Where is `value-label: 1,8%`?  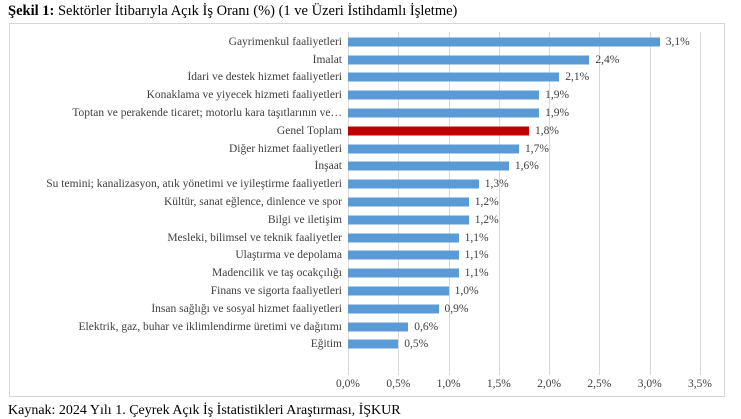
value-label: 1,8% is located at coordinates (547, 130).